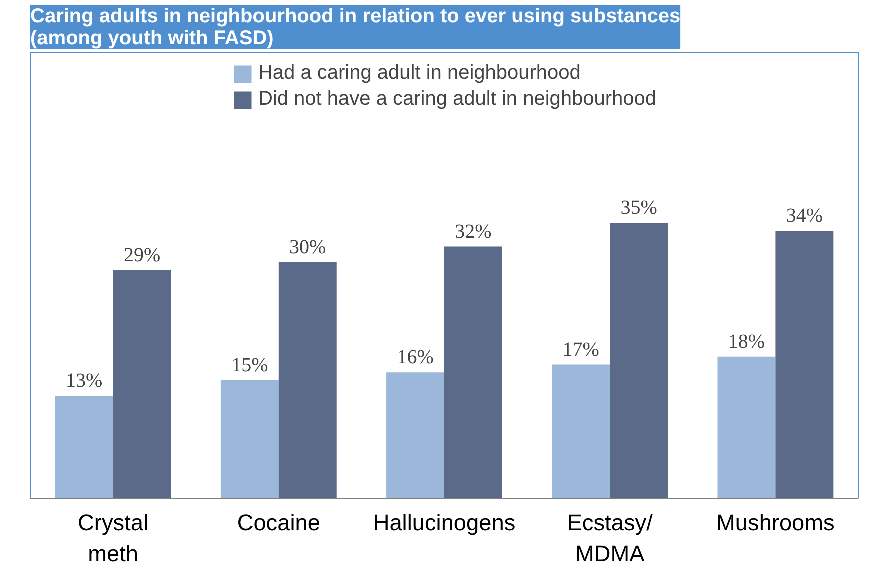  What do you see at coordinates (355, 28) in the screenshot?
I see `chart-title: Caring adults in neighbourhood in relation to ever using substances (among youth with FASD)` at bounding box center [355, 28].